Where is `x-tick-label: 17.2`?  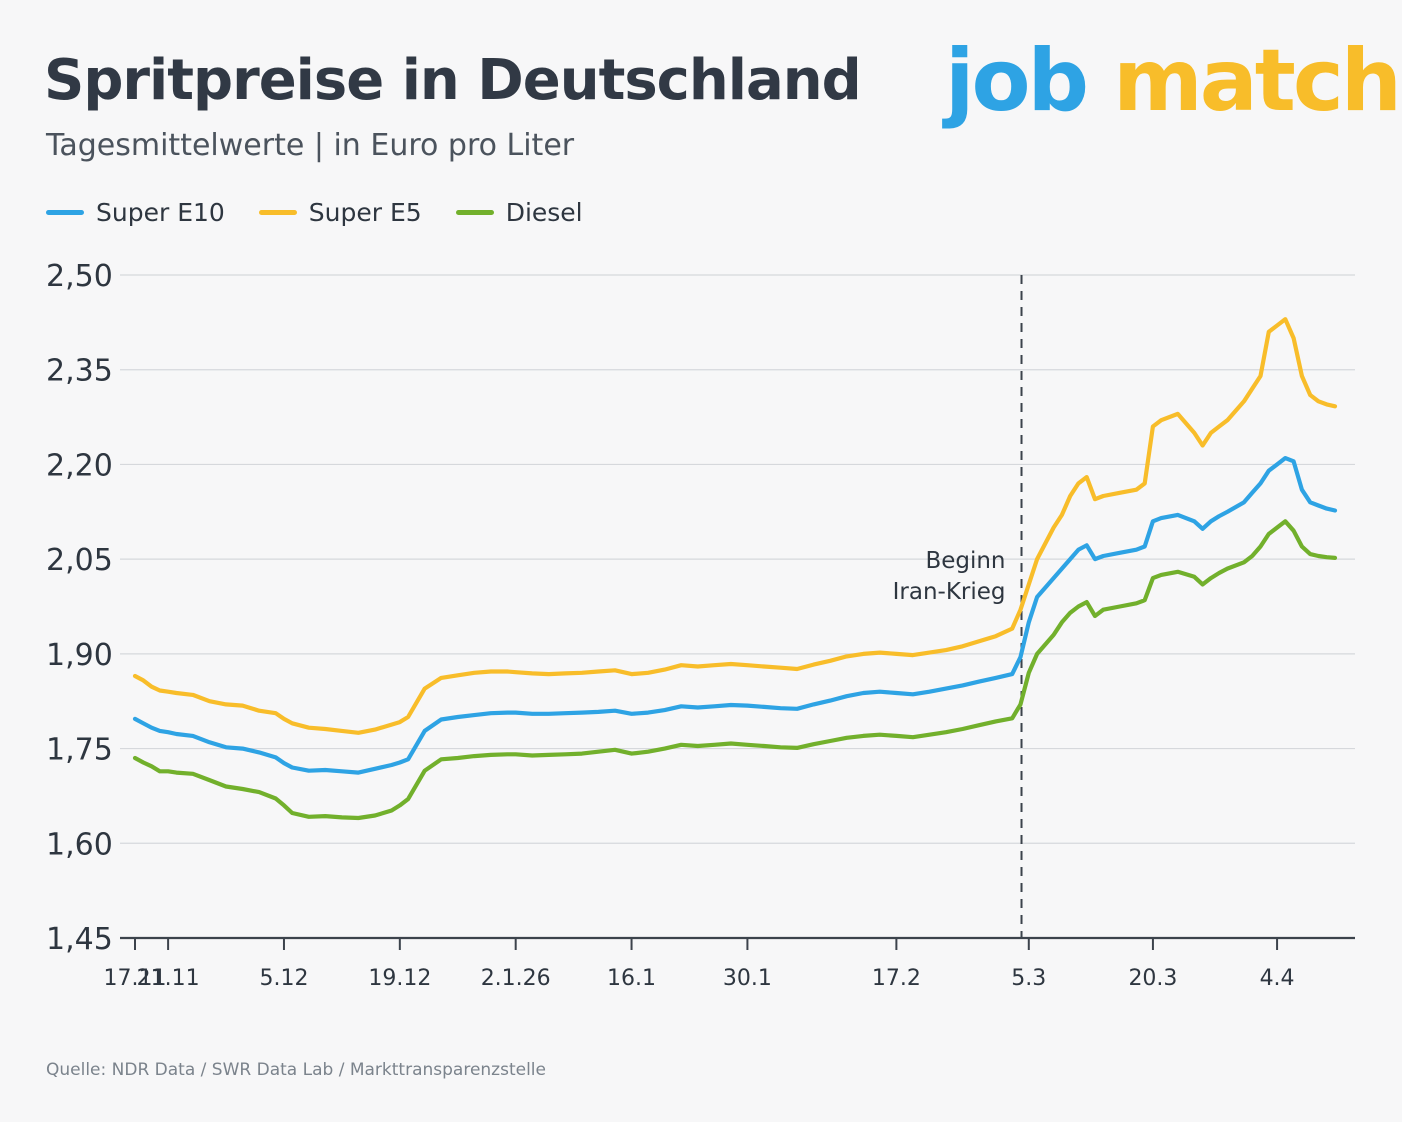
x-tick-label: 17.2 is located at coordinates (896, 978).